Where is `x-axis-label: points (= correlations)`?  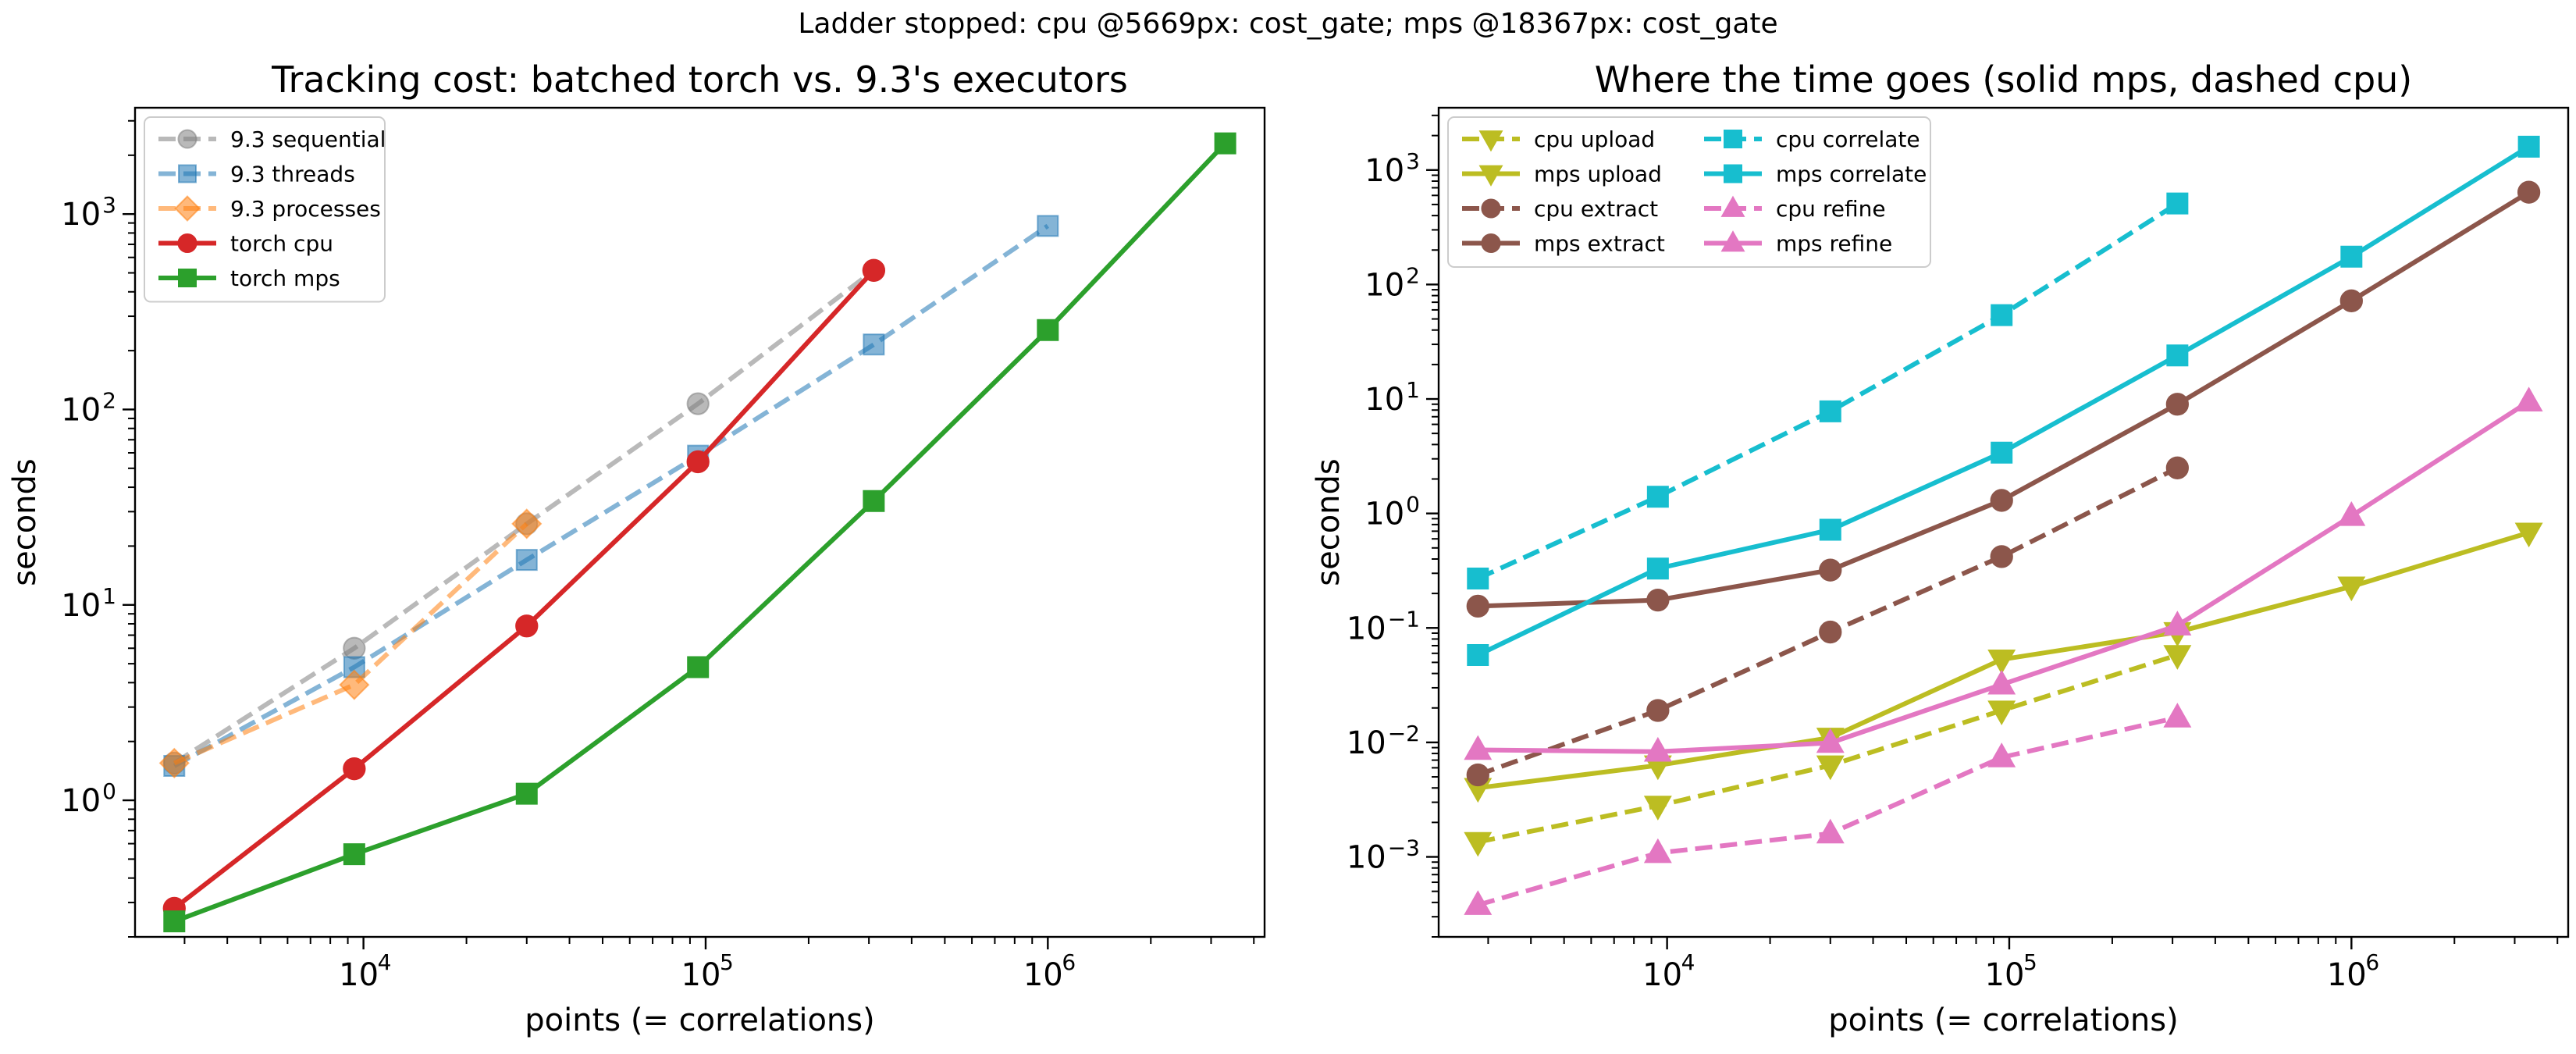 x-axis-label: points (= correlations) is located at coordinates (2003, 1020).